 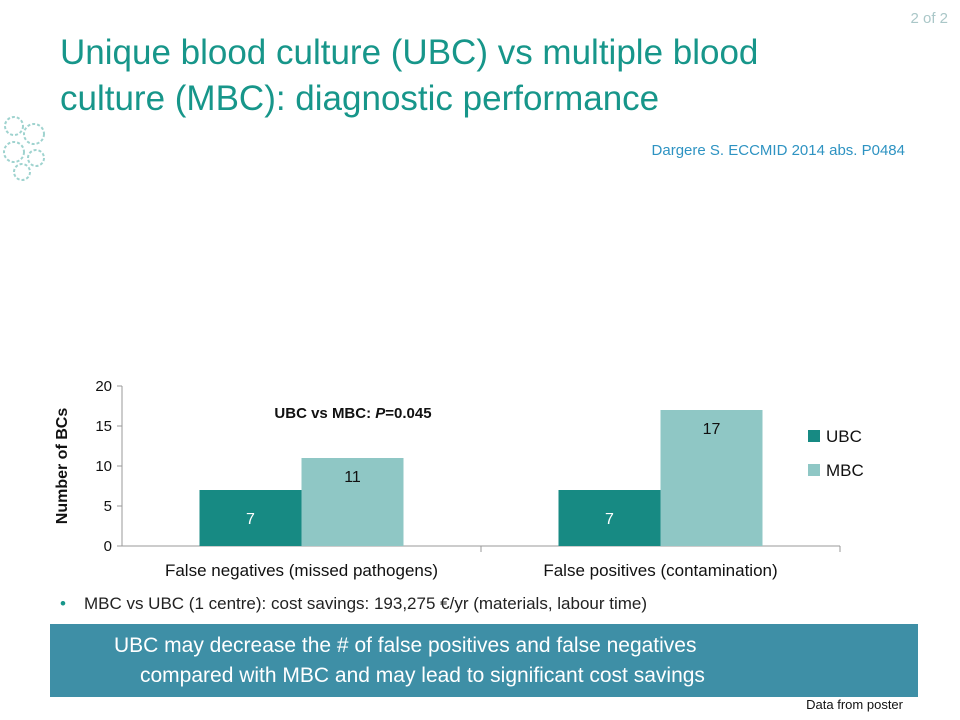 What do you see at coordinates (62, 466) in the screenshot?
I see `y-axis-label: Number of BCs` at bounding box center [62, 466].